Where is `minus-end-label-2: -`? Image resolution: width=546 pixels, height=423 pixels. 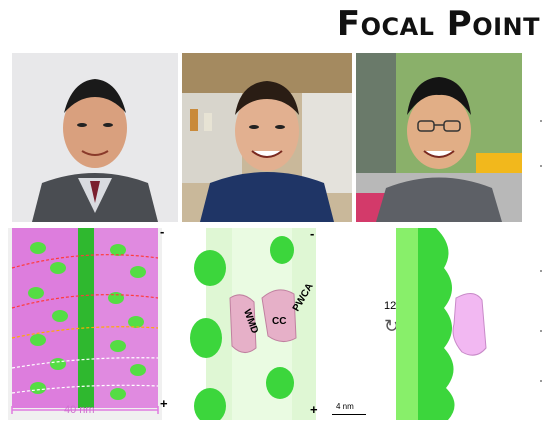 minus-end-label-2: - is located at coordinates (312, 233).